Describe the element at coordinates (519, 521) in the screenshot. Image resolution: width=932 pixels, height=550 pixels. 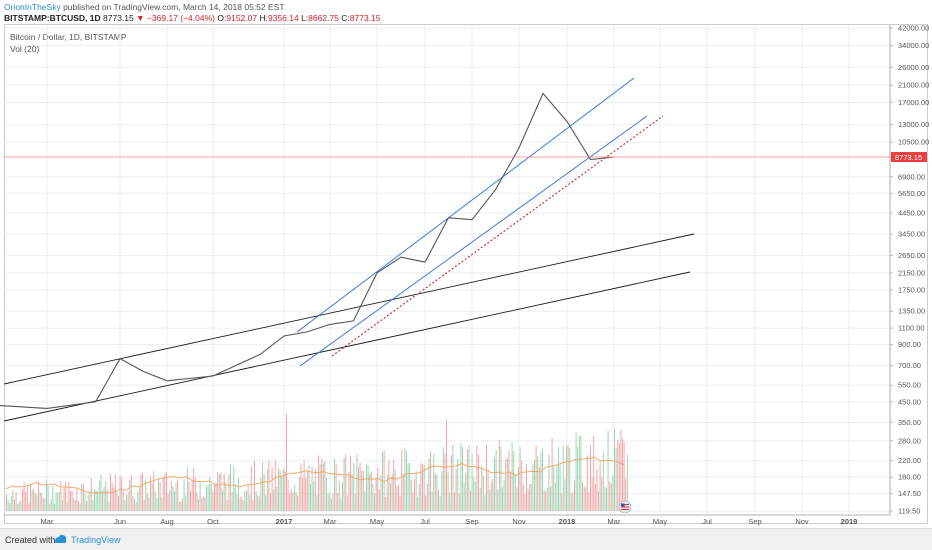
I see `x-tick-label: Nov` at that location.